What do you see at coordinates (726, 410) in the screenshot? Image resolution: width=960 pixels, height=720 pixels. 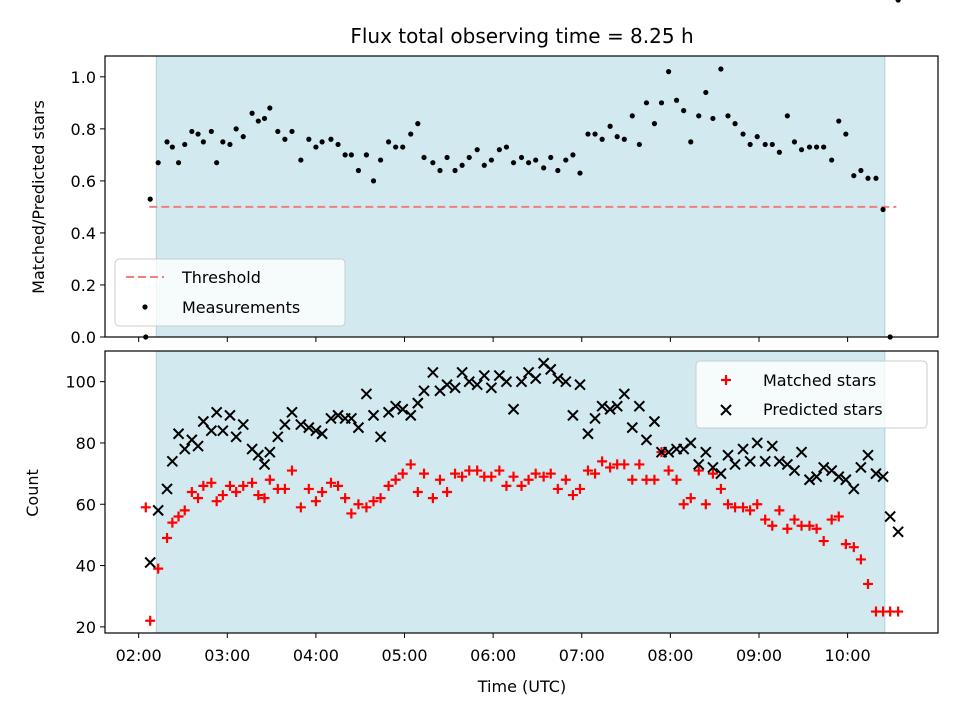 I see `legend-predicted-swatch` at bounding box center [726, 410].